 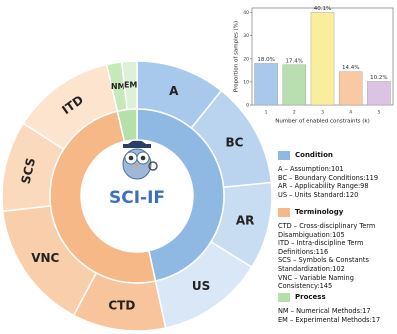 I want to click on x-tick-label: 3, so click(x=322, y=113).